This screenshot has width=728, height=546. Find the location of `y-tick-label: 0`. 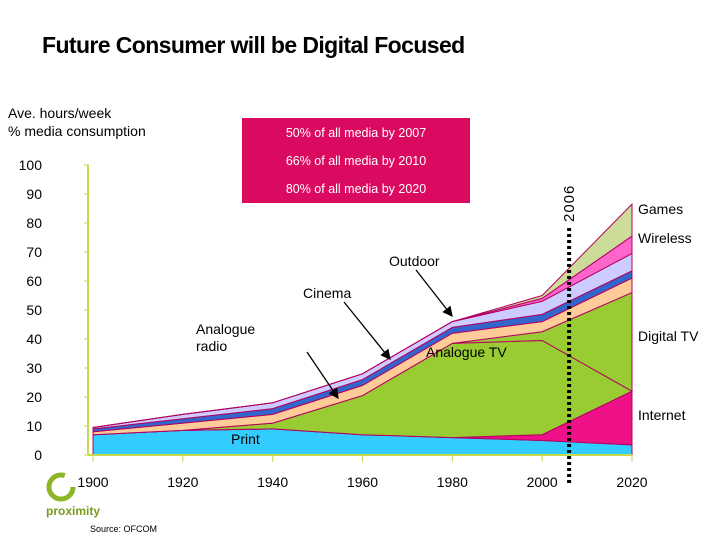

y-tick-label: 0 is located at coordinates (38, 455).